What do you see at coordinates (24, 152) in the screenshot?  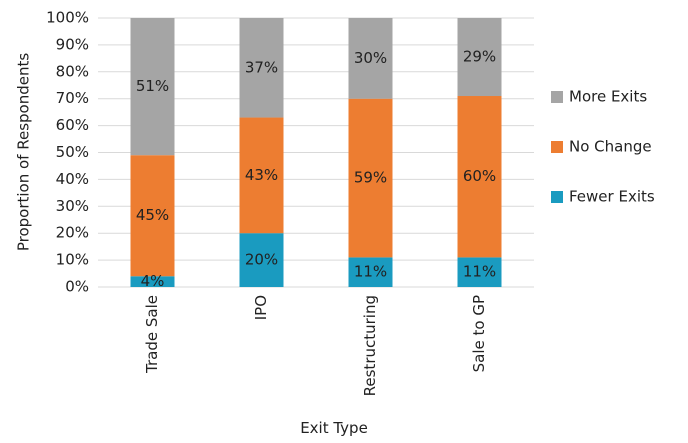 I see `y-axis-title: Proportion of Respondents` at bounding box center [24, 152].